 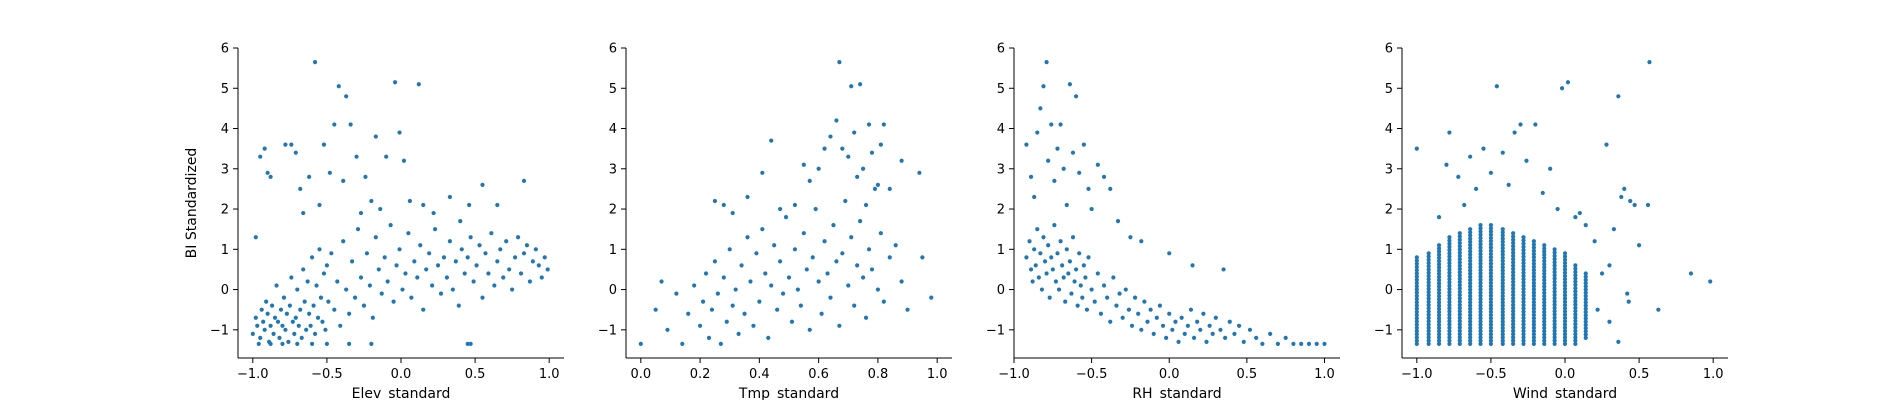 I want to click on x-axis-label: RH_standard, so click(x=1176, y=393).